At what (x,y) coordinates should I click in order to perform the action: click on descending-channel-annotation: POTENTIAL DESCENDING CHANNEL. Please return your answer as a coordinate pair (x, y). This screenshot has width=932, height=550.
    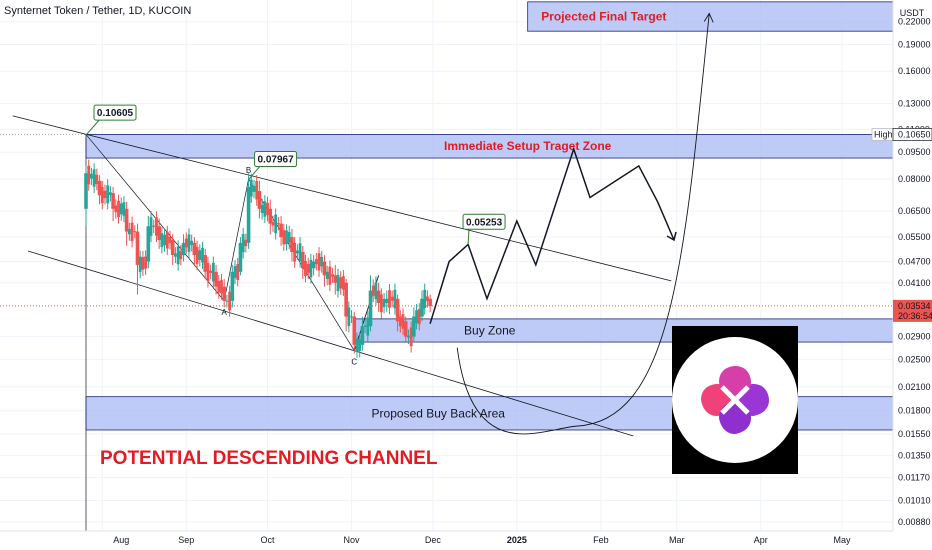
    Looking at the image, I should click on (269, 458).